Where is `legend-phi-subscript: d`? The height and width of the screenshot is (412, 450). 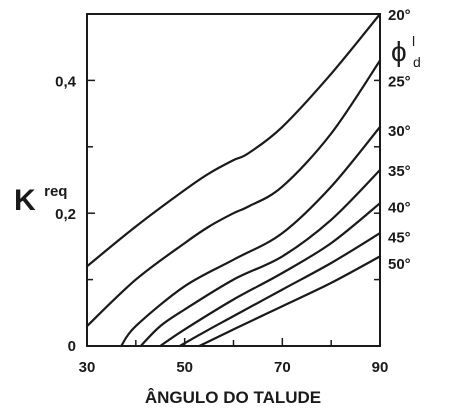 legend-phi-subscript: d is located at coordinates (417, 62).